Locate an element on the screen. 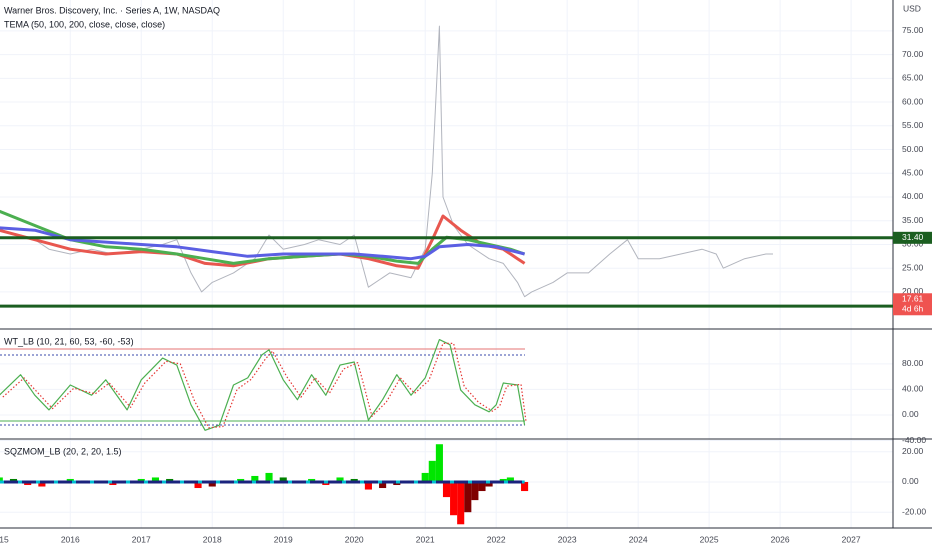  last-price-box is located at coordinates (912, 304).